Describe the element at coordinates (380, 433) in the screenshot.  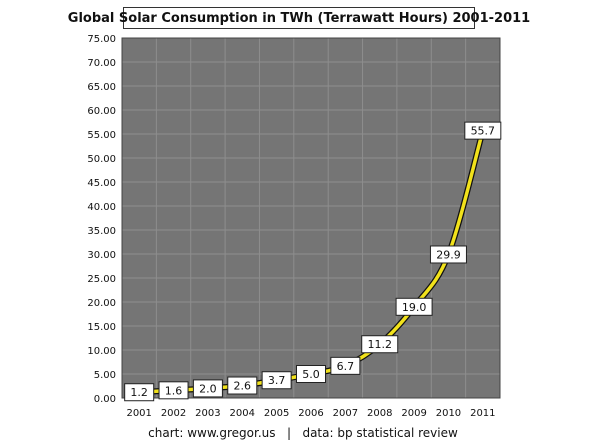
I see `footer-source: data: bp statistical review` at that location.